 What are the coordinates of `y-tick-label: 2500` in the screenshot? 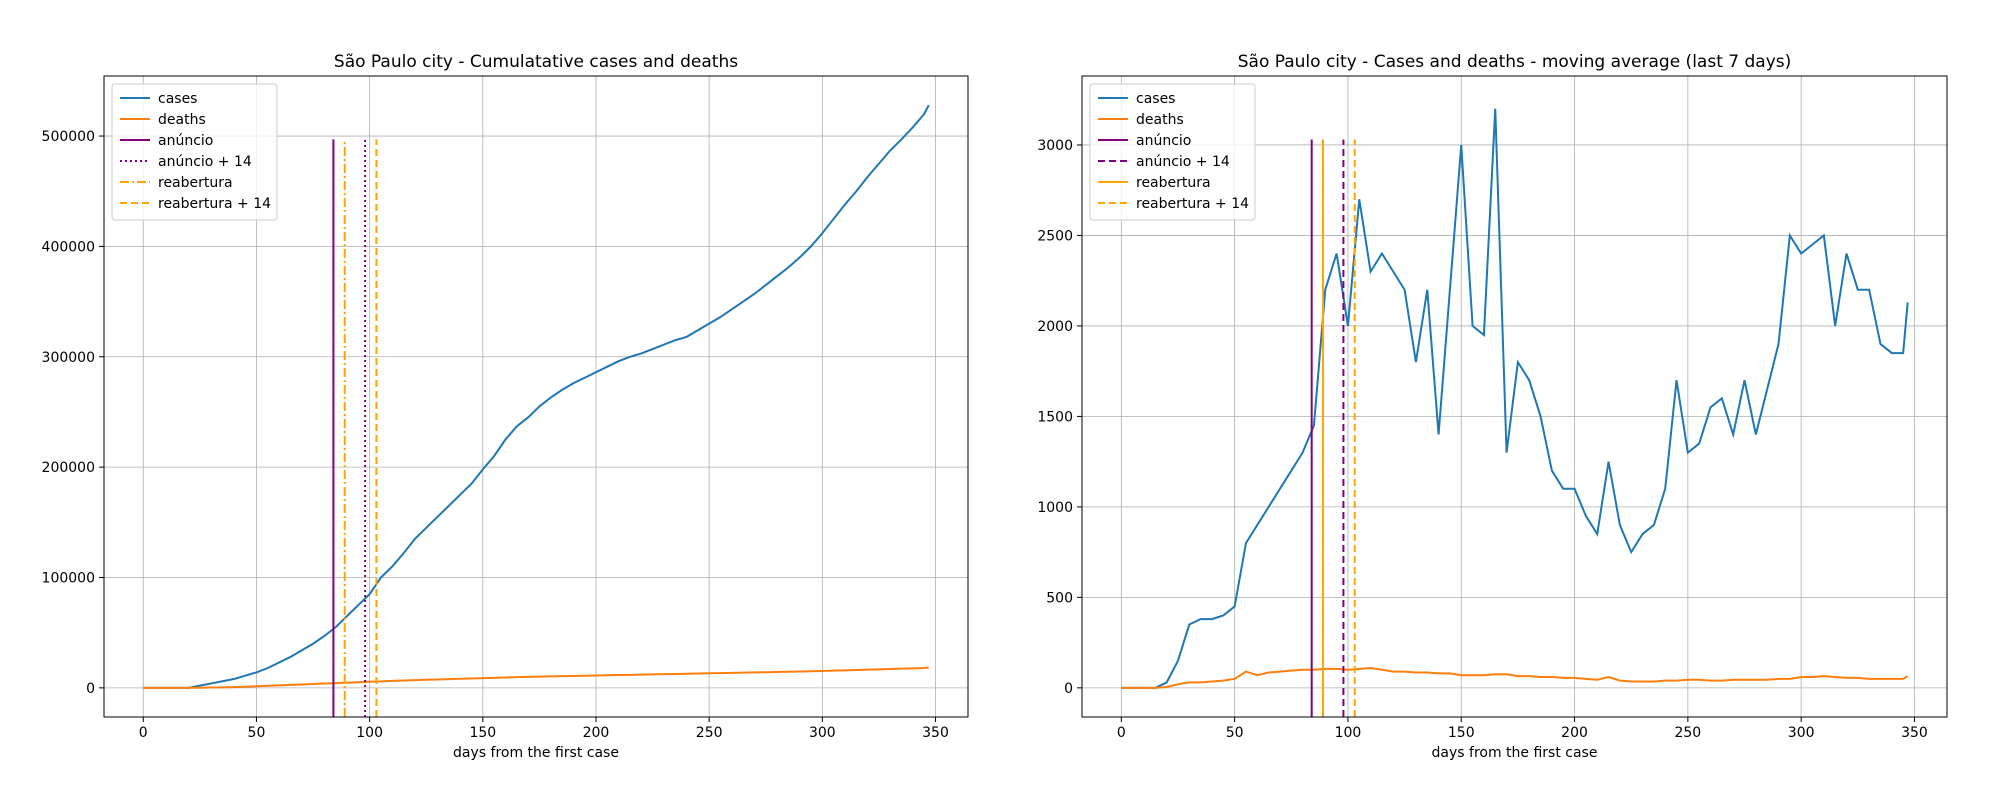 It's located at (1055, 236).